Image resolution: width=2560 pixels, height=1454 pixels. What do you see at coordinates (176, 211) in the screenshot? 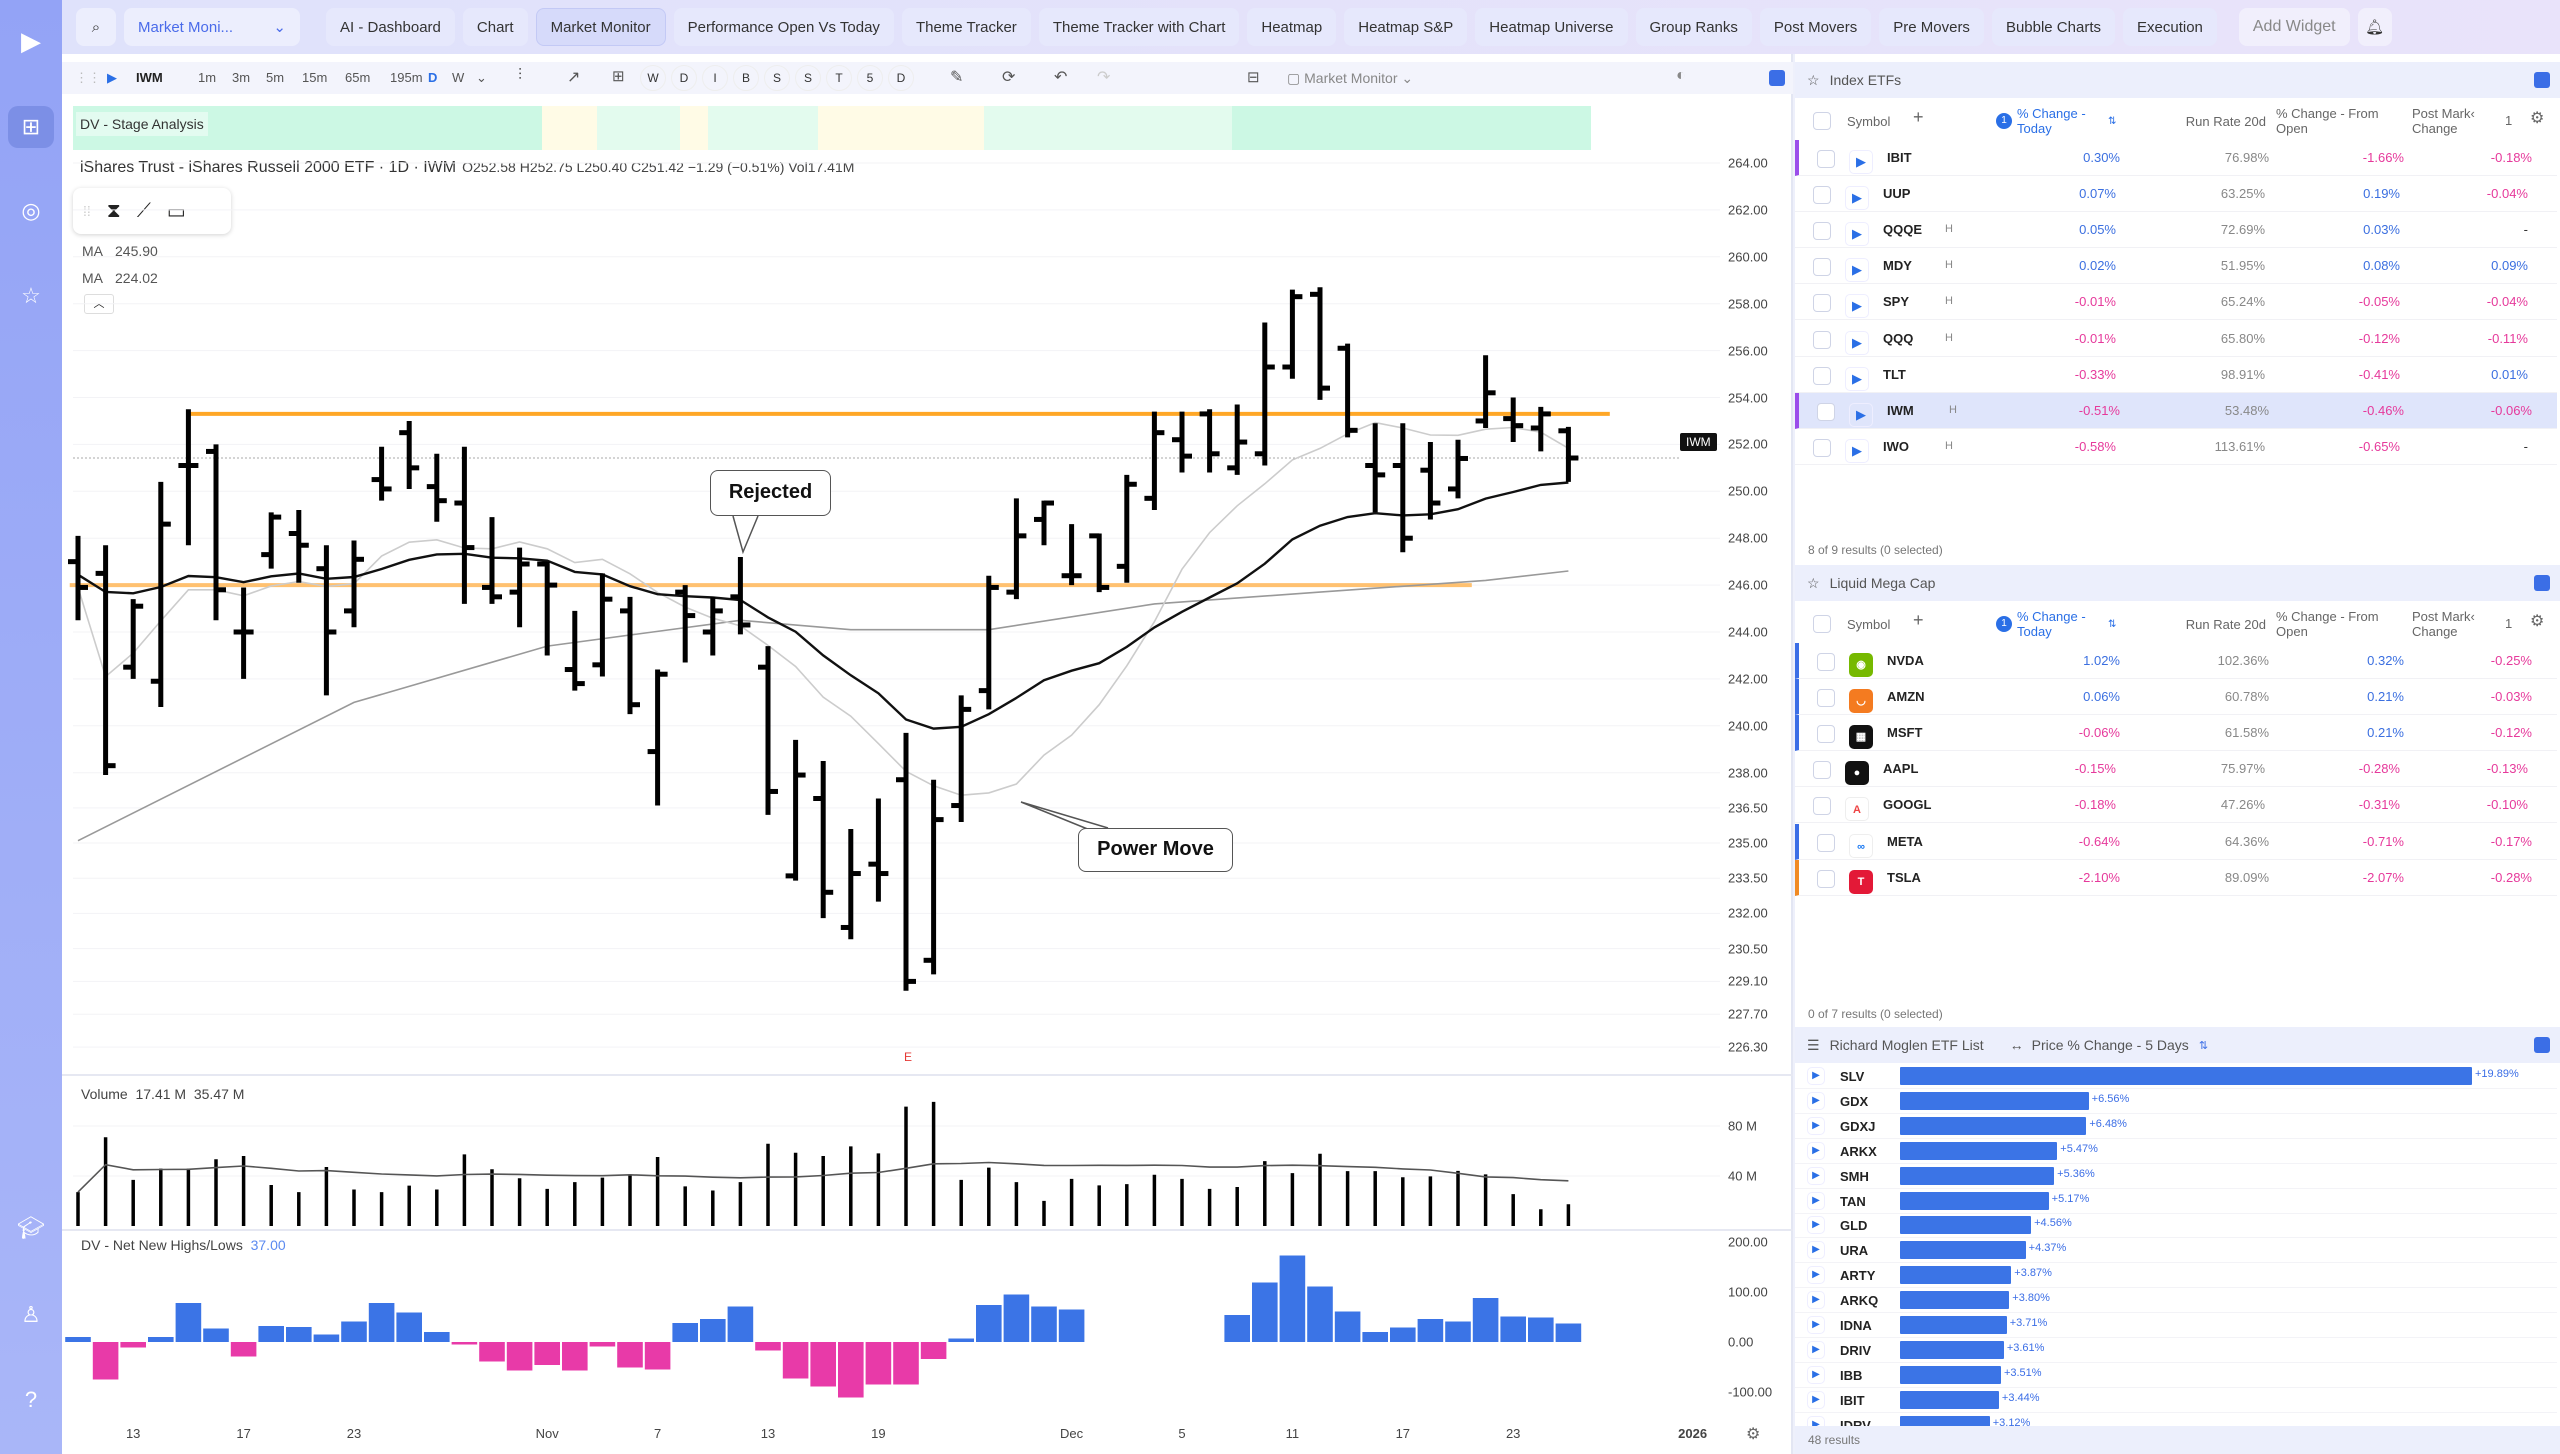
I see `callout-icon: ▭` at bounding box center [176, 211].